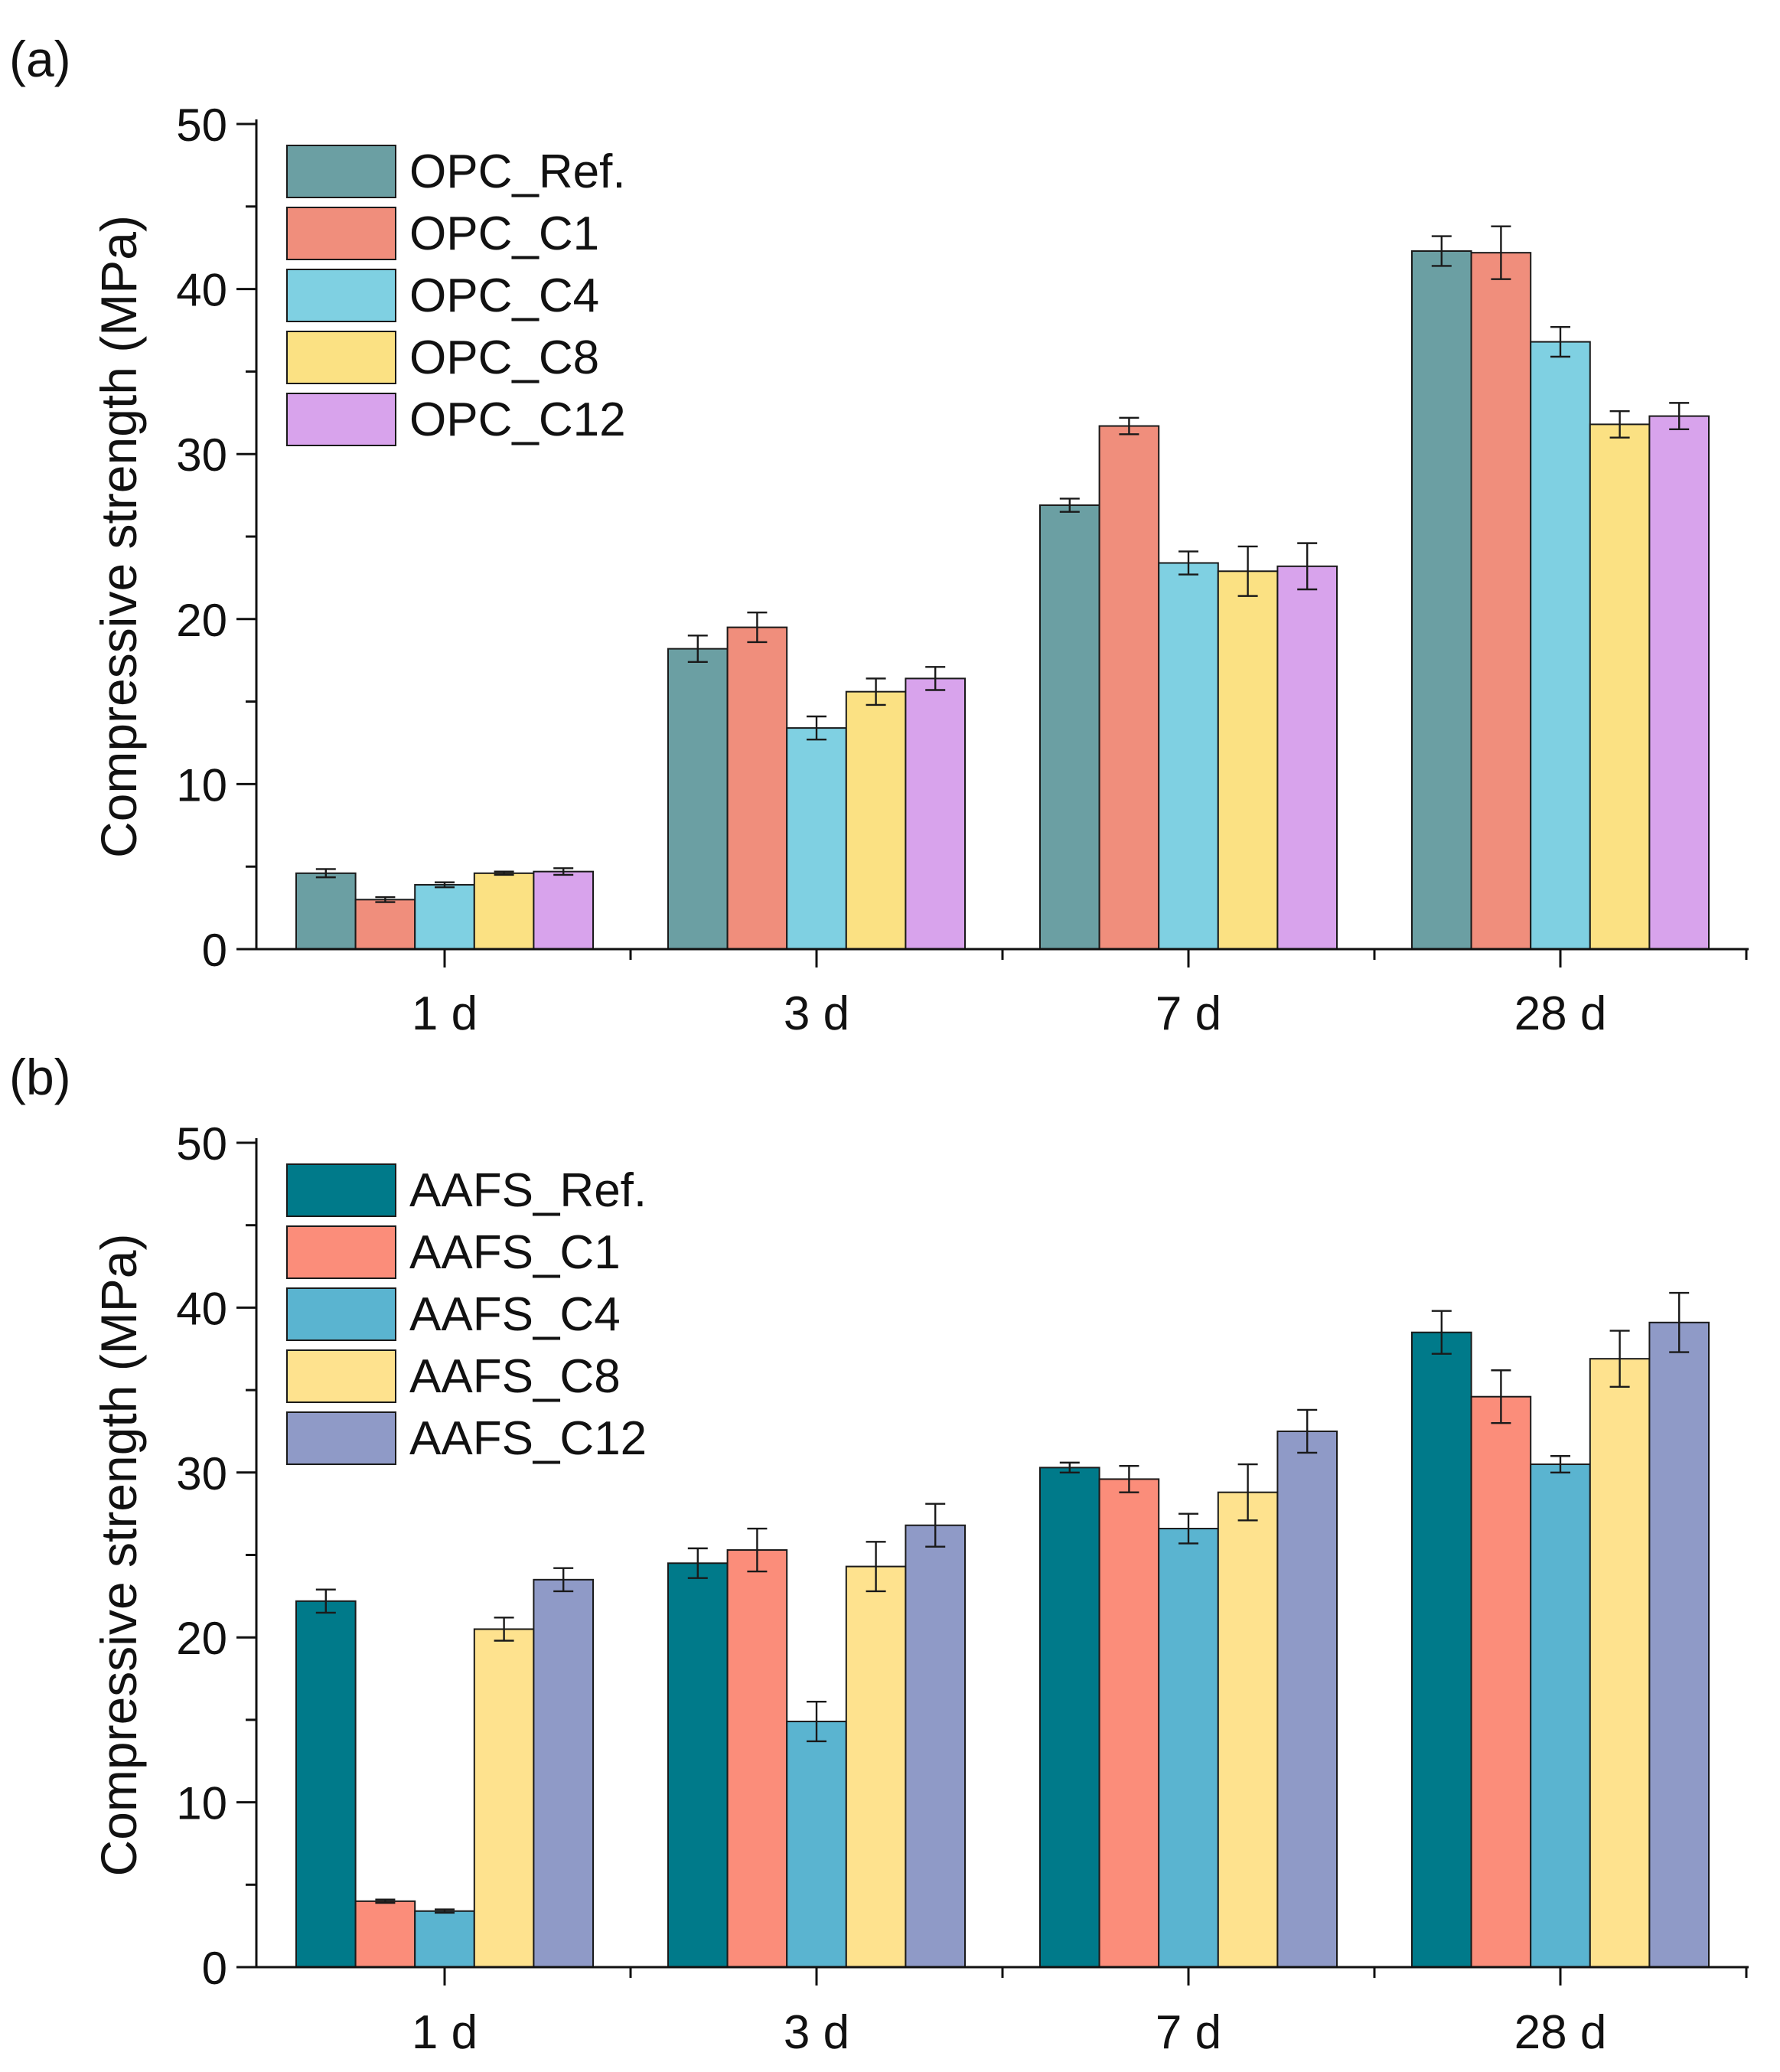 The width and height of the screenshot is (1780, 2072). I want to click on legend-label: AAFS_C12, so click(528, 1438).